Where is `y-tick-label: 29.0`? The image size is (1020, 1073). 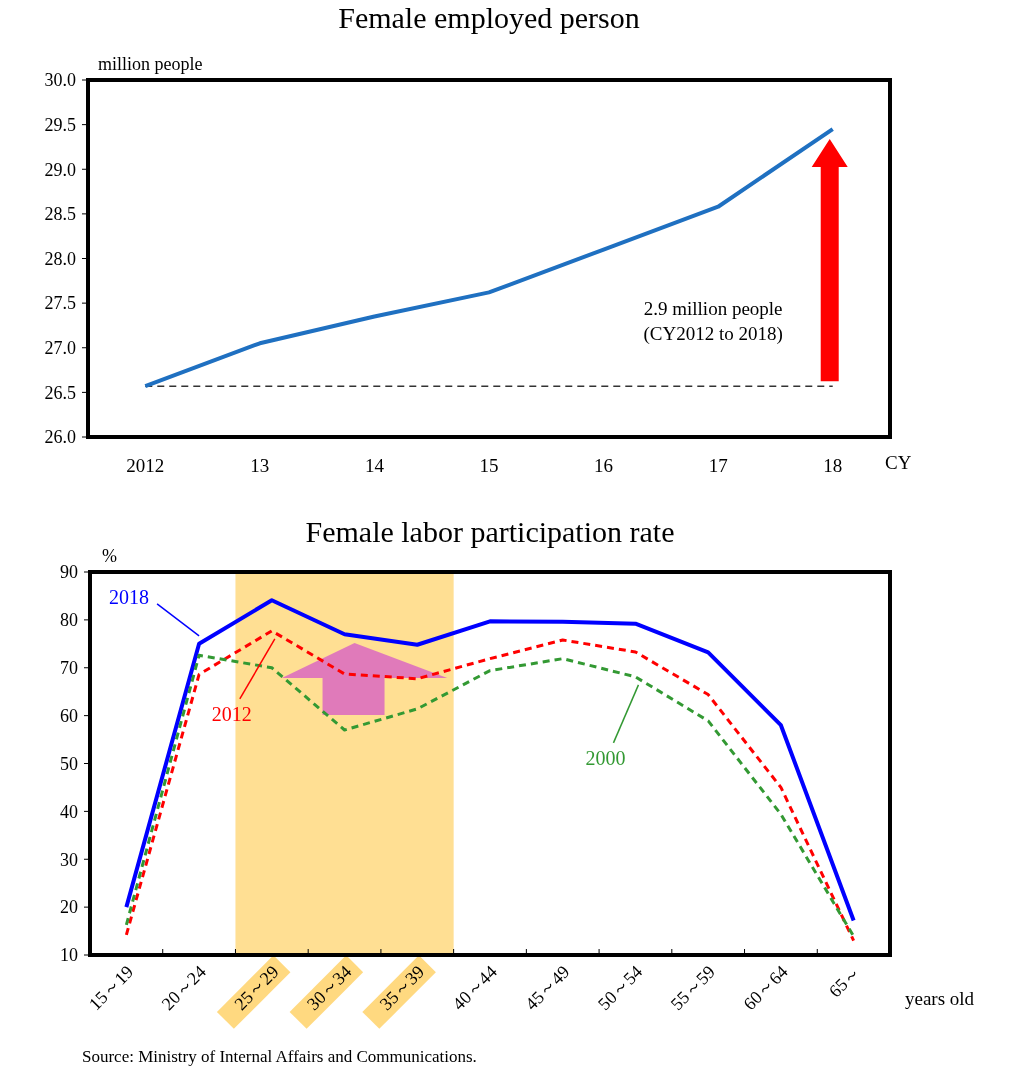 y-tick-label: 29.0 is located at coordinates (60, 169).